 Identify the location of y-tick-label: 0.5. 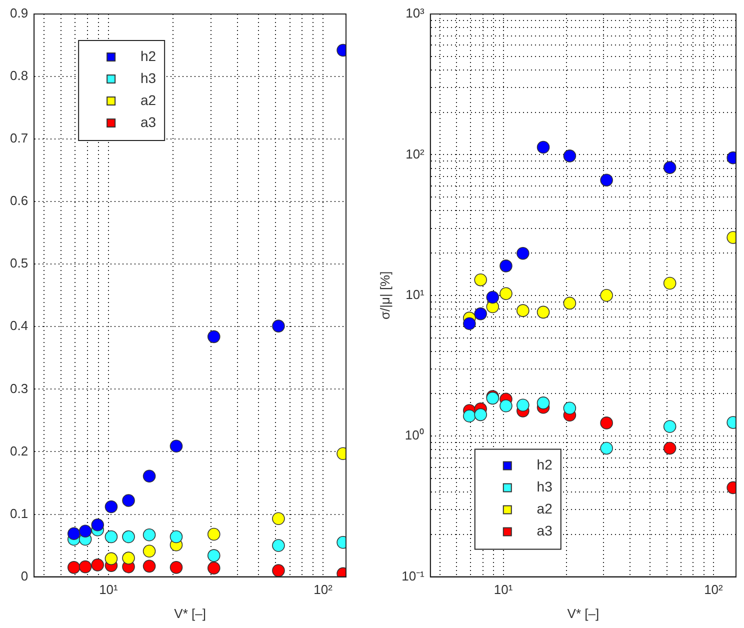
(19, 263).